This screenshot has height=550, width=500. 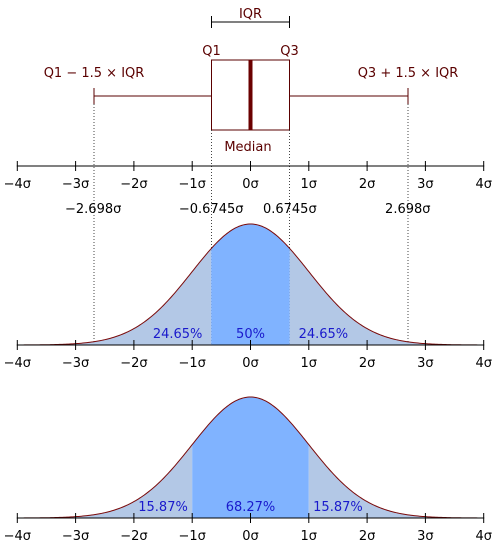 What do you see at coordinates (248, 176) in the screenshot?
I see `sigma-axis-top: −4σ −3σ −2σ −1σ 0σ 1σ 2σ 3σ 4σ` at bounding box center [248, 176].